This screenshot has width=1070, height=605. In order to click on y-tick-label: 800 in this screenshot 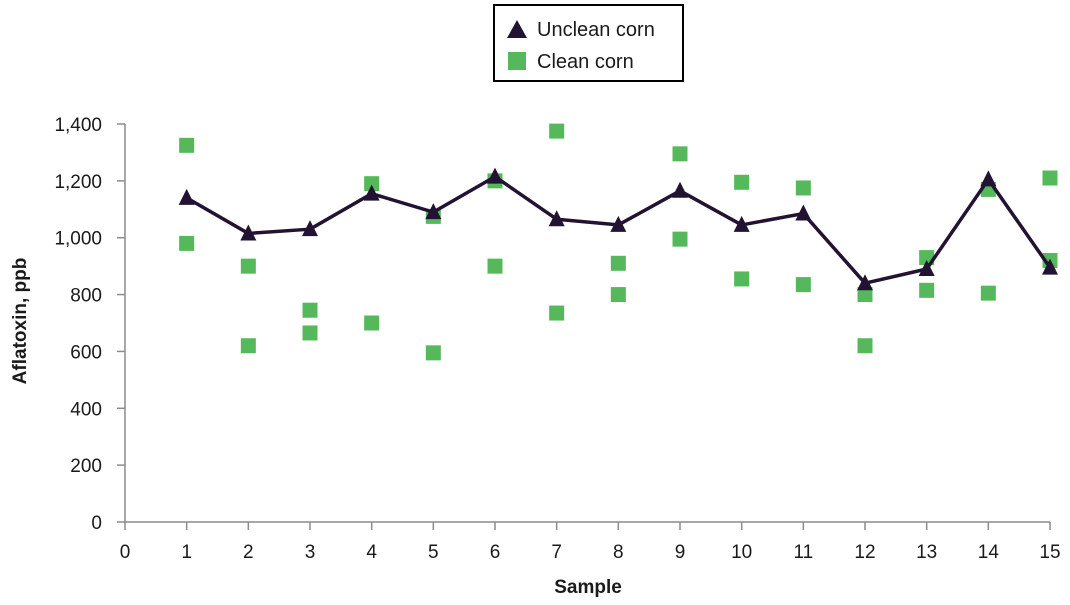, I will do `click(86, 296)`.